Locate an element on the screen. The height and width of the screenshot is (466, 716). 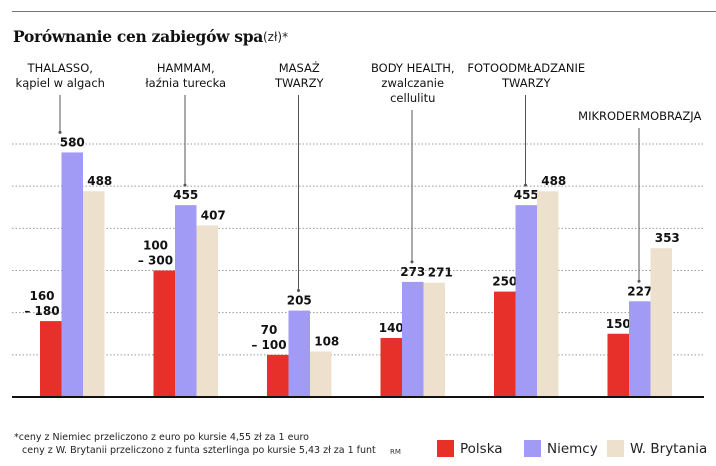
category-label: kąpiel w algach is located at coordinates (60, 83).